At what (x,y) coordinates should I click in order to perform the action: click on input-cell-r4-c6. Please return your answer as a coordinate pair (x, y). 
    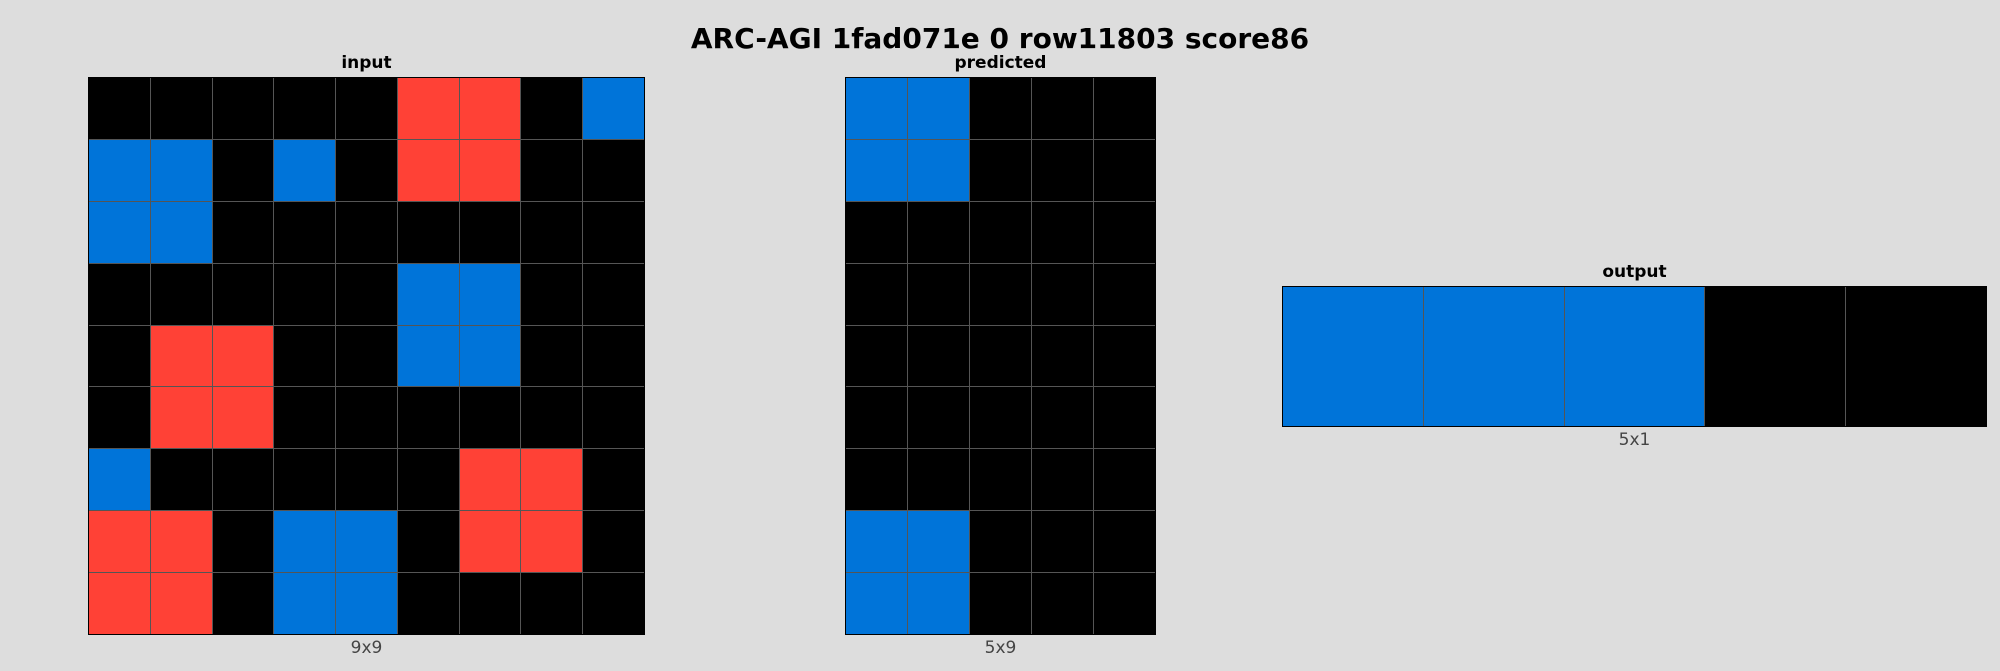
    Looking at the image, I should click on (490, 356).